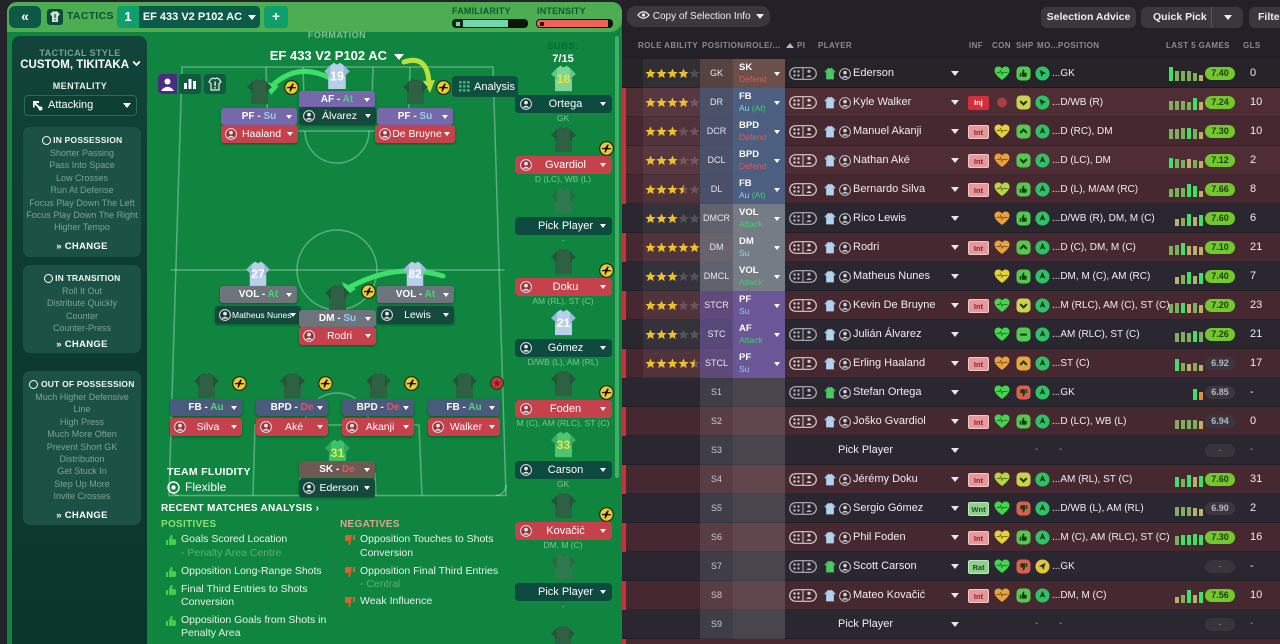 The height and width of the screenshot is (644, 1280). Describe the element at coordinates (563, 323) in the screenshot. I see `svg-text: 21` at that location.